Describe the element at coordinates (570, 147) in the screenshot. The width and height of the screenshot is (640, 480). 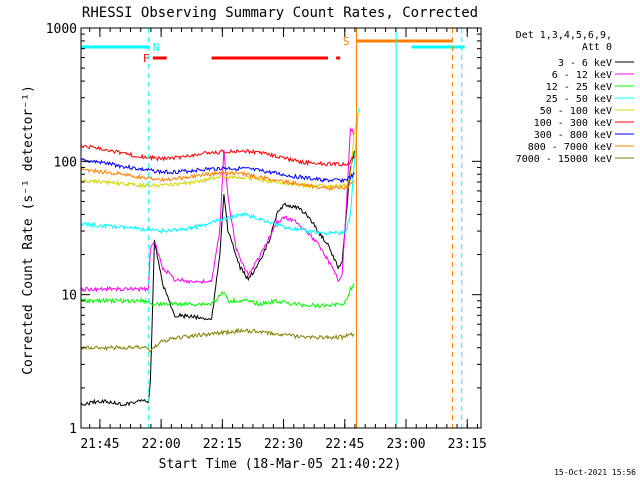
I see `legend-label-800-7000-kev: 800 - 7000 keV` at that location.